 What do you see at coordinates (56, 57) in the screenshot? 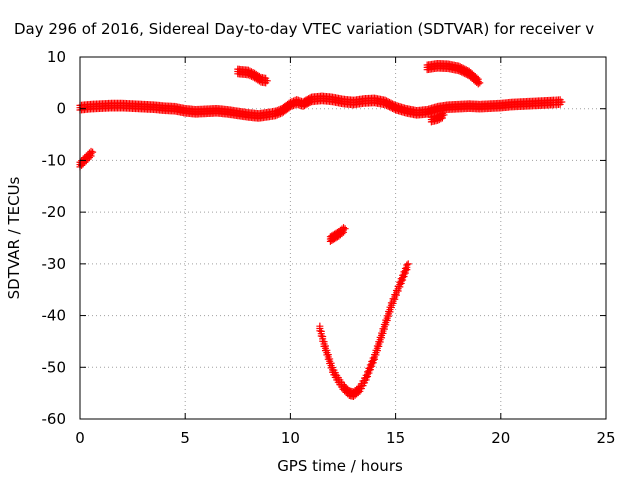
I see `y-tick-label: 10` at bounding box center [56, 57].